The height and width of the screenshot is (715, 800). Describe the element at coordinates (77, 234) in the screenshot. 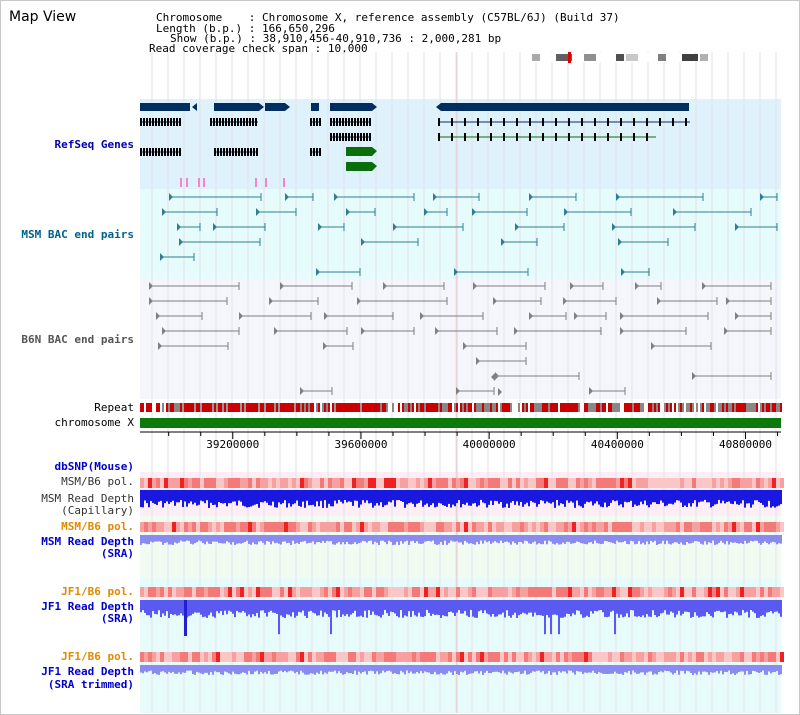

I see `track-label-msm-bac: MSM BAC end pairs` at that location.